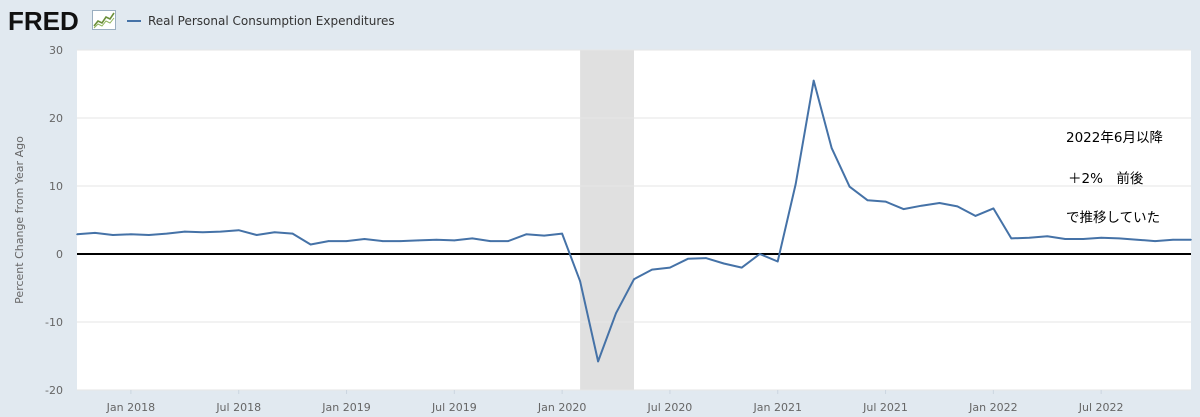  Describe the element at coordinates (454, 407) in the screenshot. I see `x-tick-label: Jul 2019` at that location.